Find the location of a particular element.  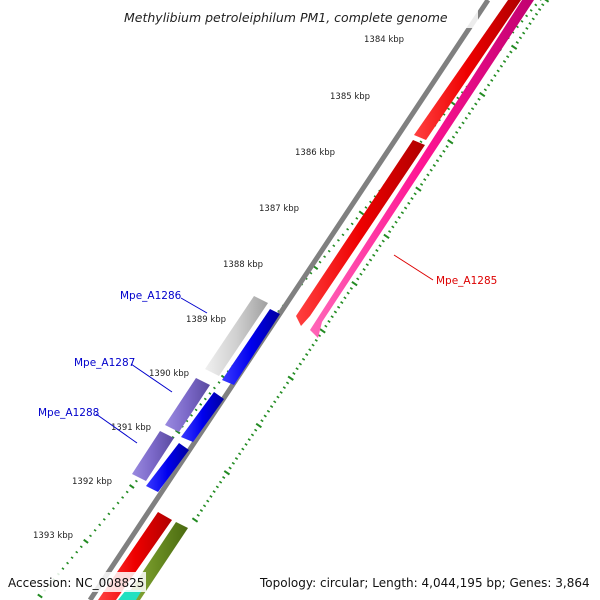

purple-cds-mpe-a1288 is located at coordinates (153, 456).